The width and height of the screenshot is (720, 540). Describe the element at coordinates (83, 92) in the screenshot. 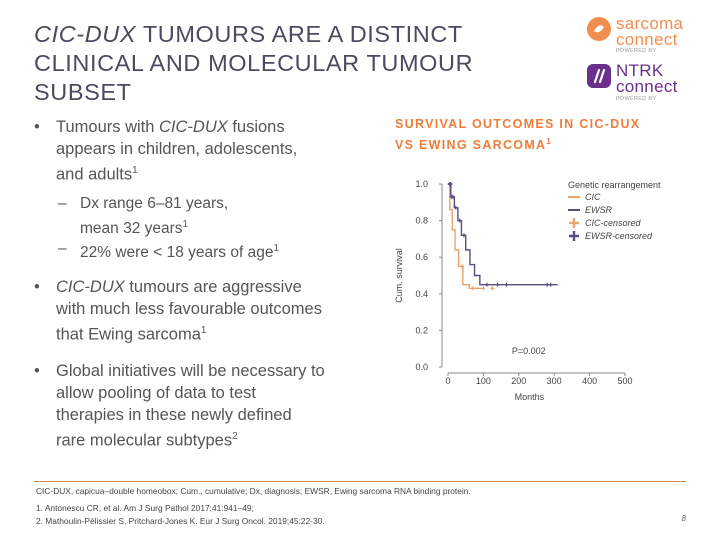

I see `title-line3: SUBSET` at that location.